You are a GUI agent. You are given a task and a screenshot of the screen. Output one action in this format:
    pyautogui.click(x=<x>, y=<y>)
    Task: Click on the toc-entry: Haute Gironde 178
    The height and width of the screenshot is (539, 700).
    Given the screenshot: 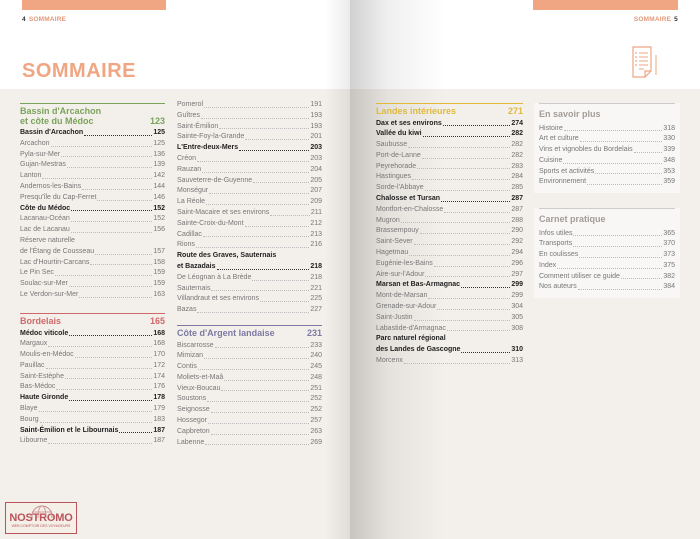 What is the action you would take?
    pyautogui.click(x=92, y=398)
    